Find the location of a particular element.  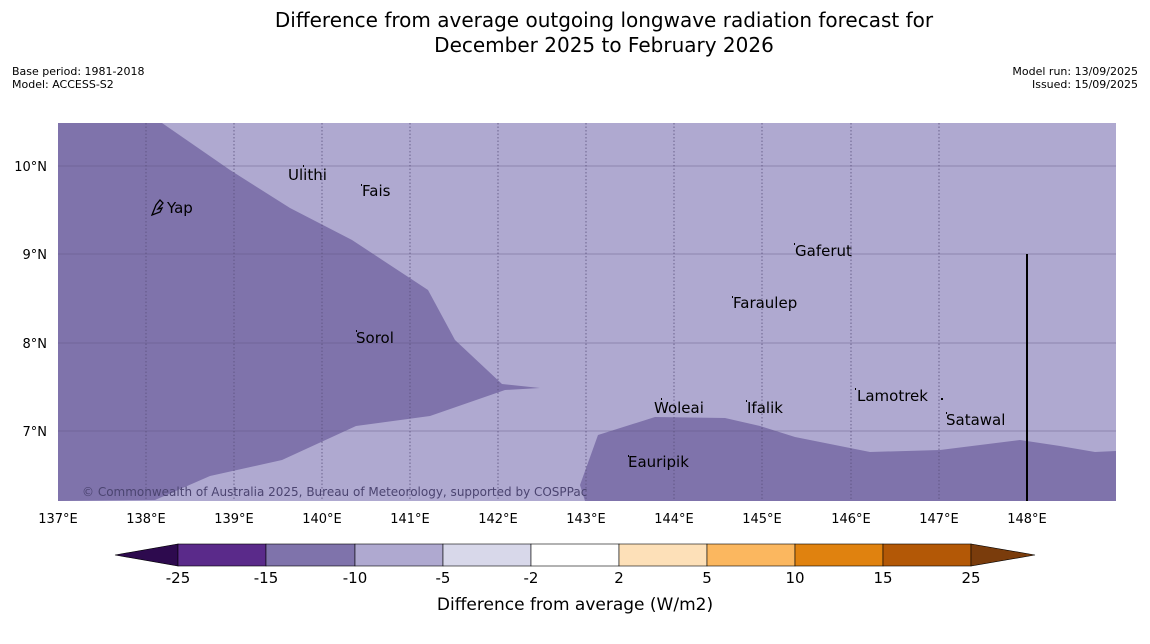

place-label-woleai: Woleai is located at coordinates (679, 408).